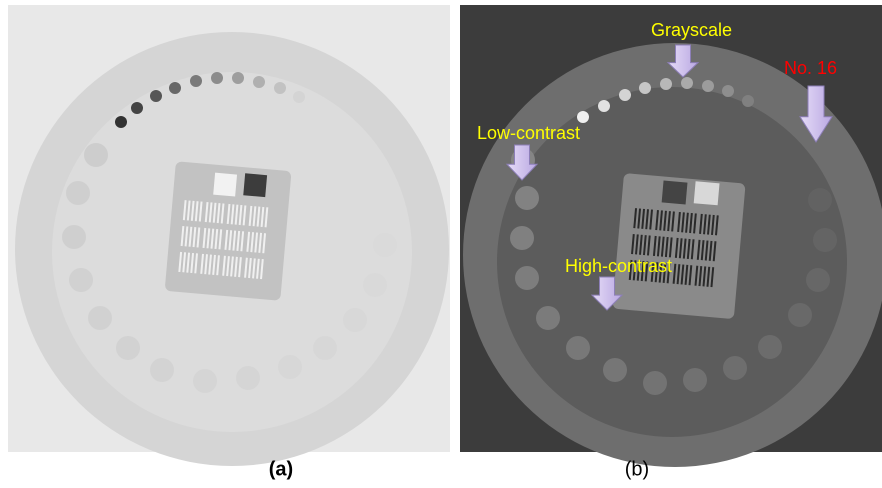 This screenshot has width=882, height=488. I want to click on annotation: Grayscale, so click(691, 30).